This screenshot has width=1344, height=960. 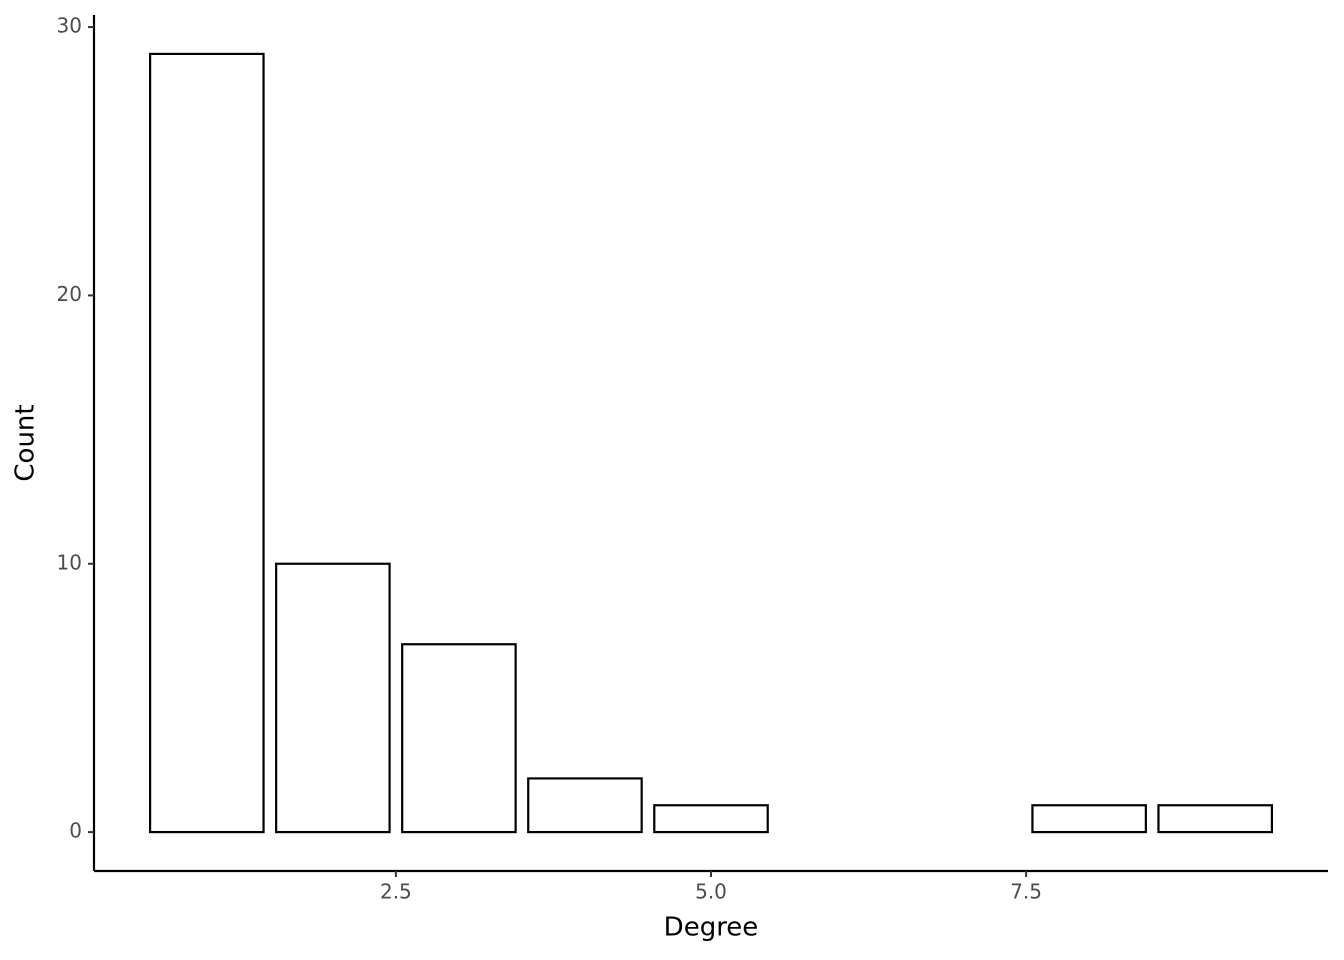 I want to click on x-tick-label: 2.5, so click(x=396, y=892).